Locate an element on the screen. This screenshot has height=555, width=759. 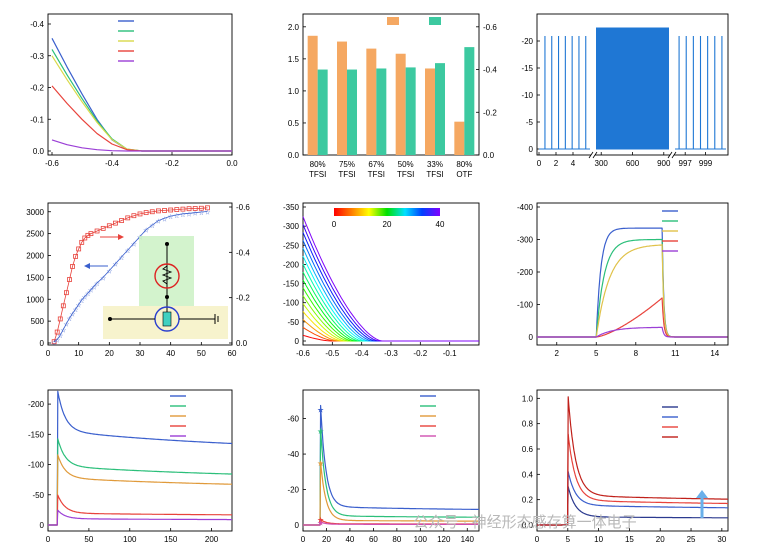
panel-e-xtick-label: -0.3 is located at coordinates (391, 353).